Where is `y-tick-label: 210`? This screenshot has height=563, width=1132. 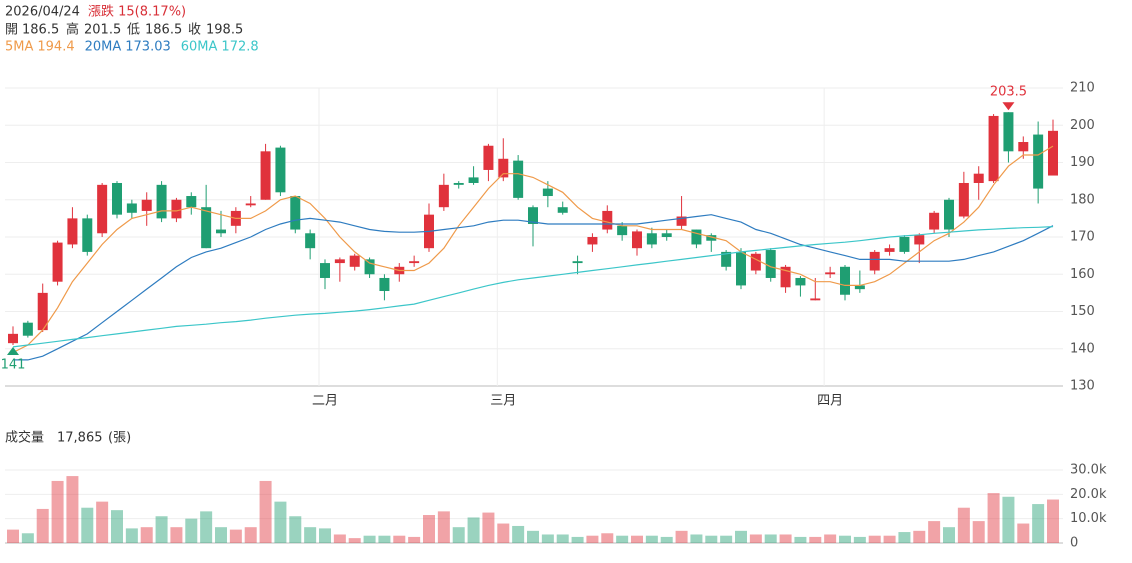
y-tick-label: 210 is located at coordinates (1082, 88).